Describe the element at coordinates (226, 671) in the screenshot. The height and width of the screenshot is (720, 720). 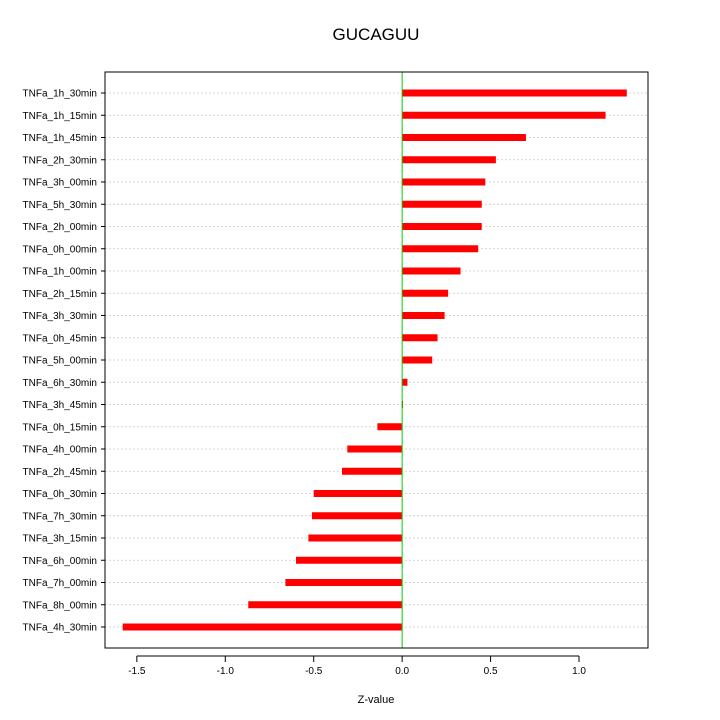
I see `x-tick-label: -1.0` at that location.